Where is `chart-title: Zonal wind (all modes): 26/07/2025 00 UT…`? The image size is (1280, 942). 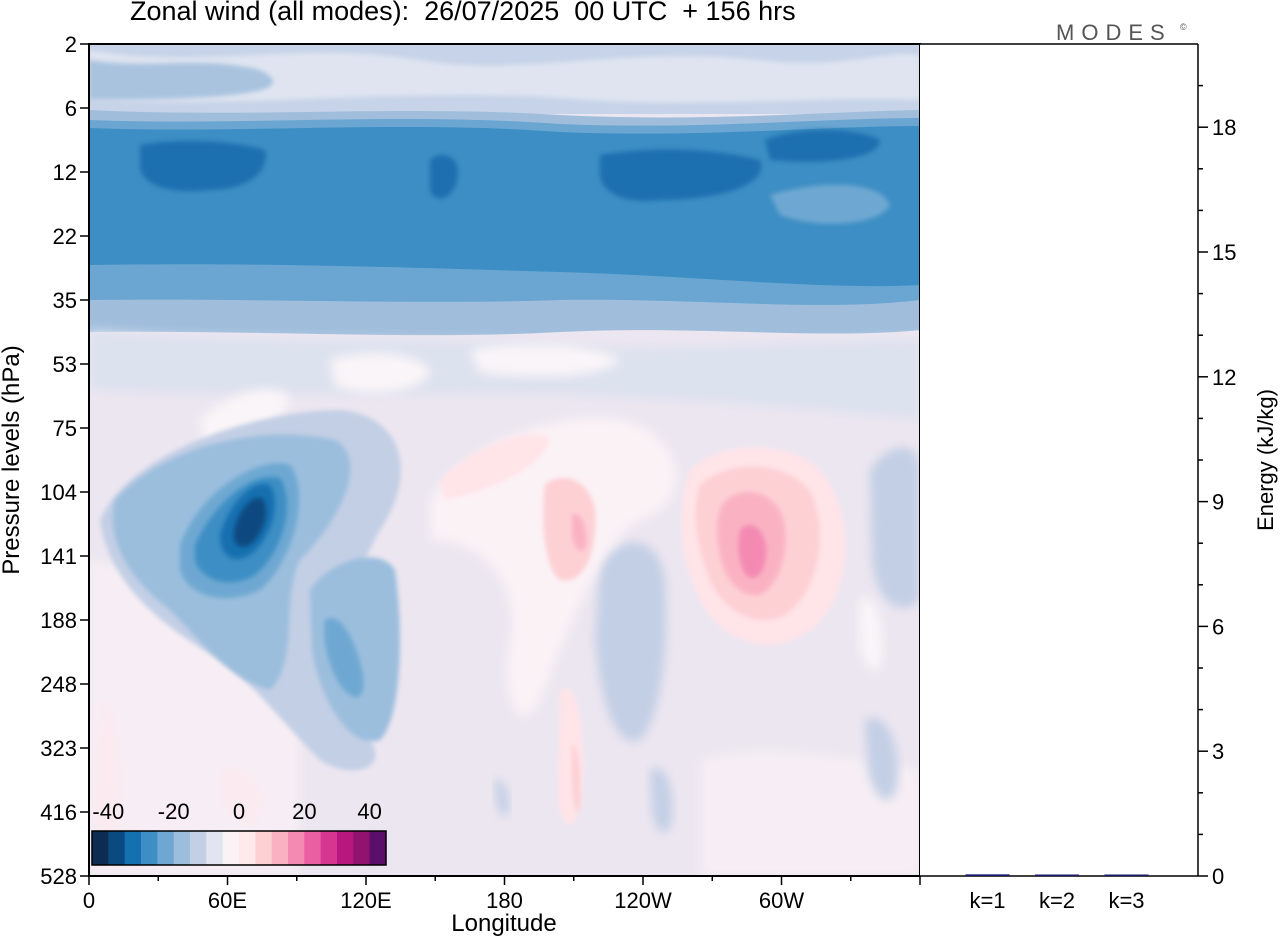 chart-title: Zonal wind (all modes): 26/07/2025 00 UT… is located at coordinates (463, 13).